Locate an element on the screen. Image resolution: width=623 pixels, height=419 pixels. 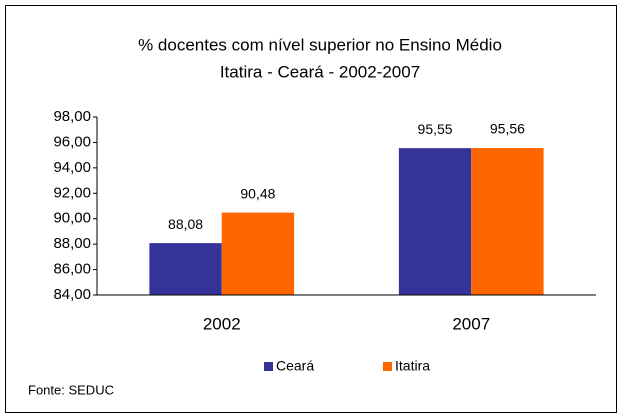
y-tick-label: 88,00 is located at coordinates (72, 243).